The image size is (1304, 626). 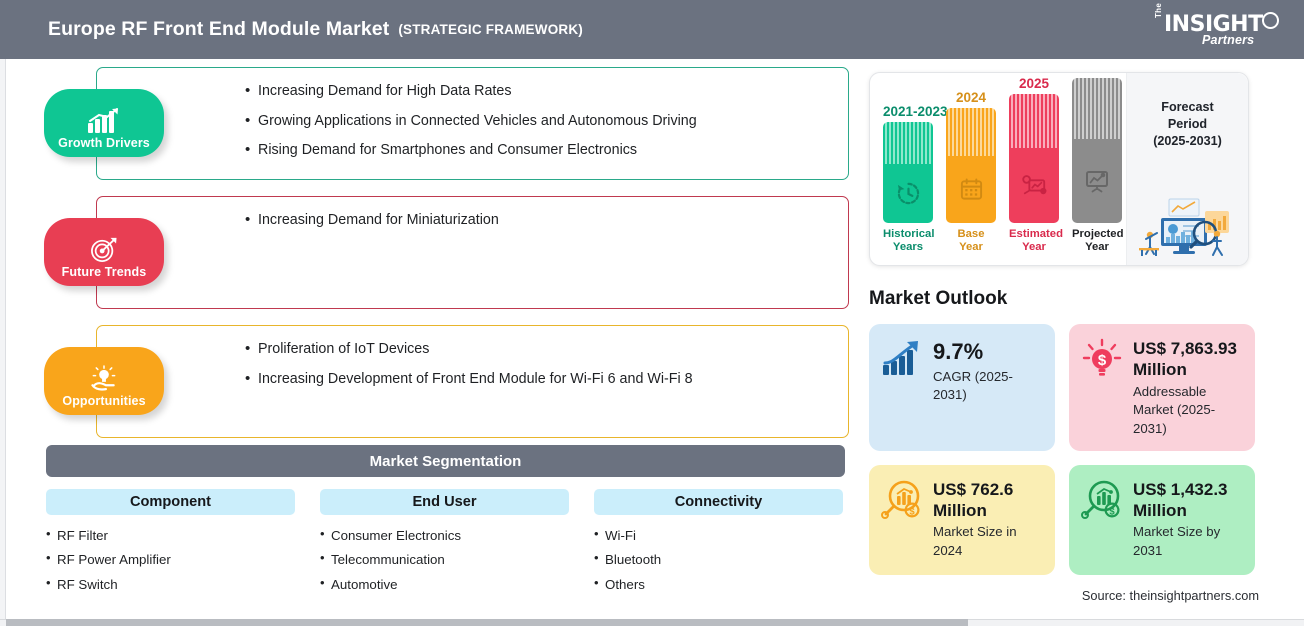 I want to click on forecast-bar-year: 2021-2023, so click(x=915, y=111).